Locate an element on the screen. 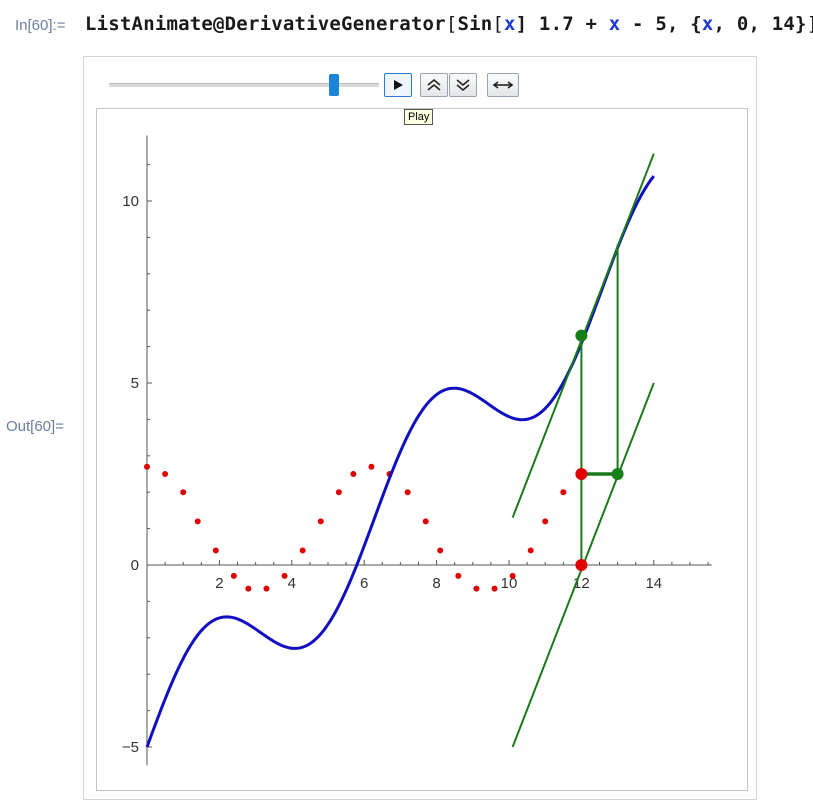 The image size is (813, 811). direction-button is located at coordinates (503, 85).